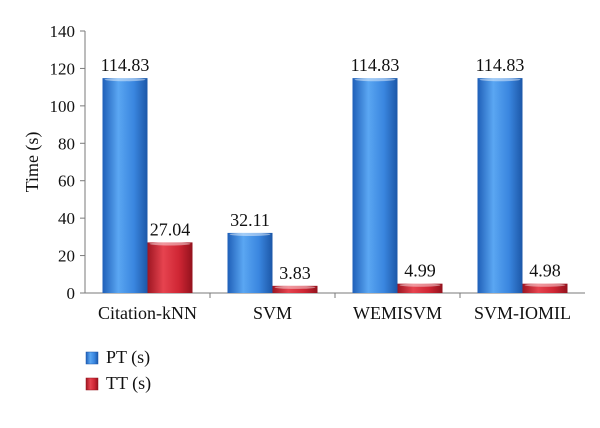 The height and width of the screenshot is (428, 600). Describe the element at coordinates (68, 162) in the screenshot. I see `y-axis: 0 20 40 60 80 100 120 140` at that location.